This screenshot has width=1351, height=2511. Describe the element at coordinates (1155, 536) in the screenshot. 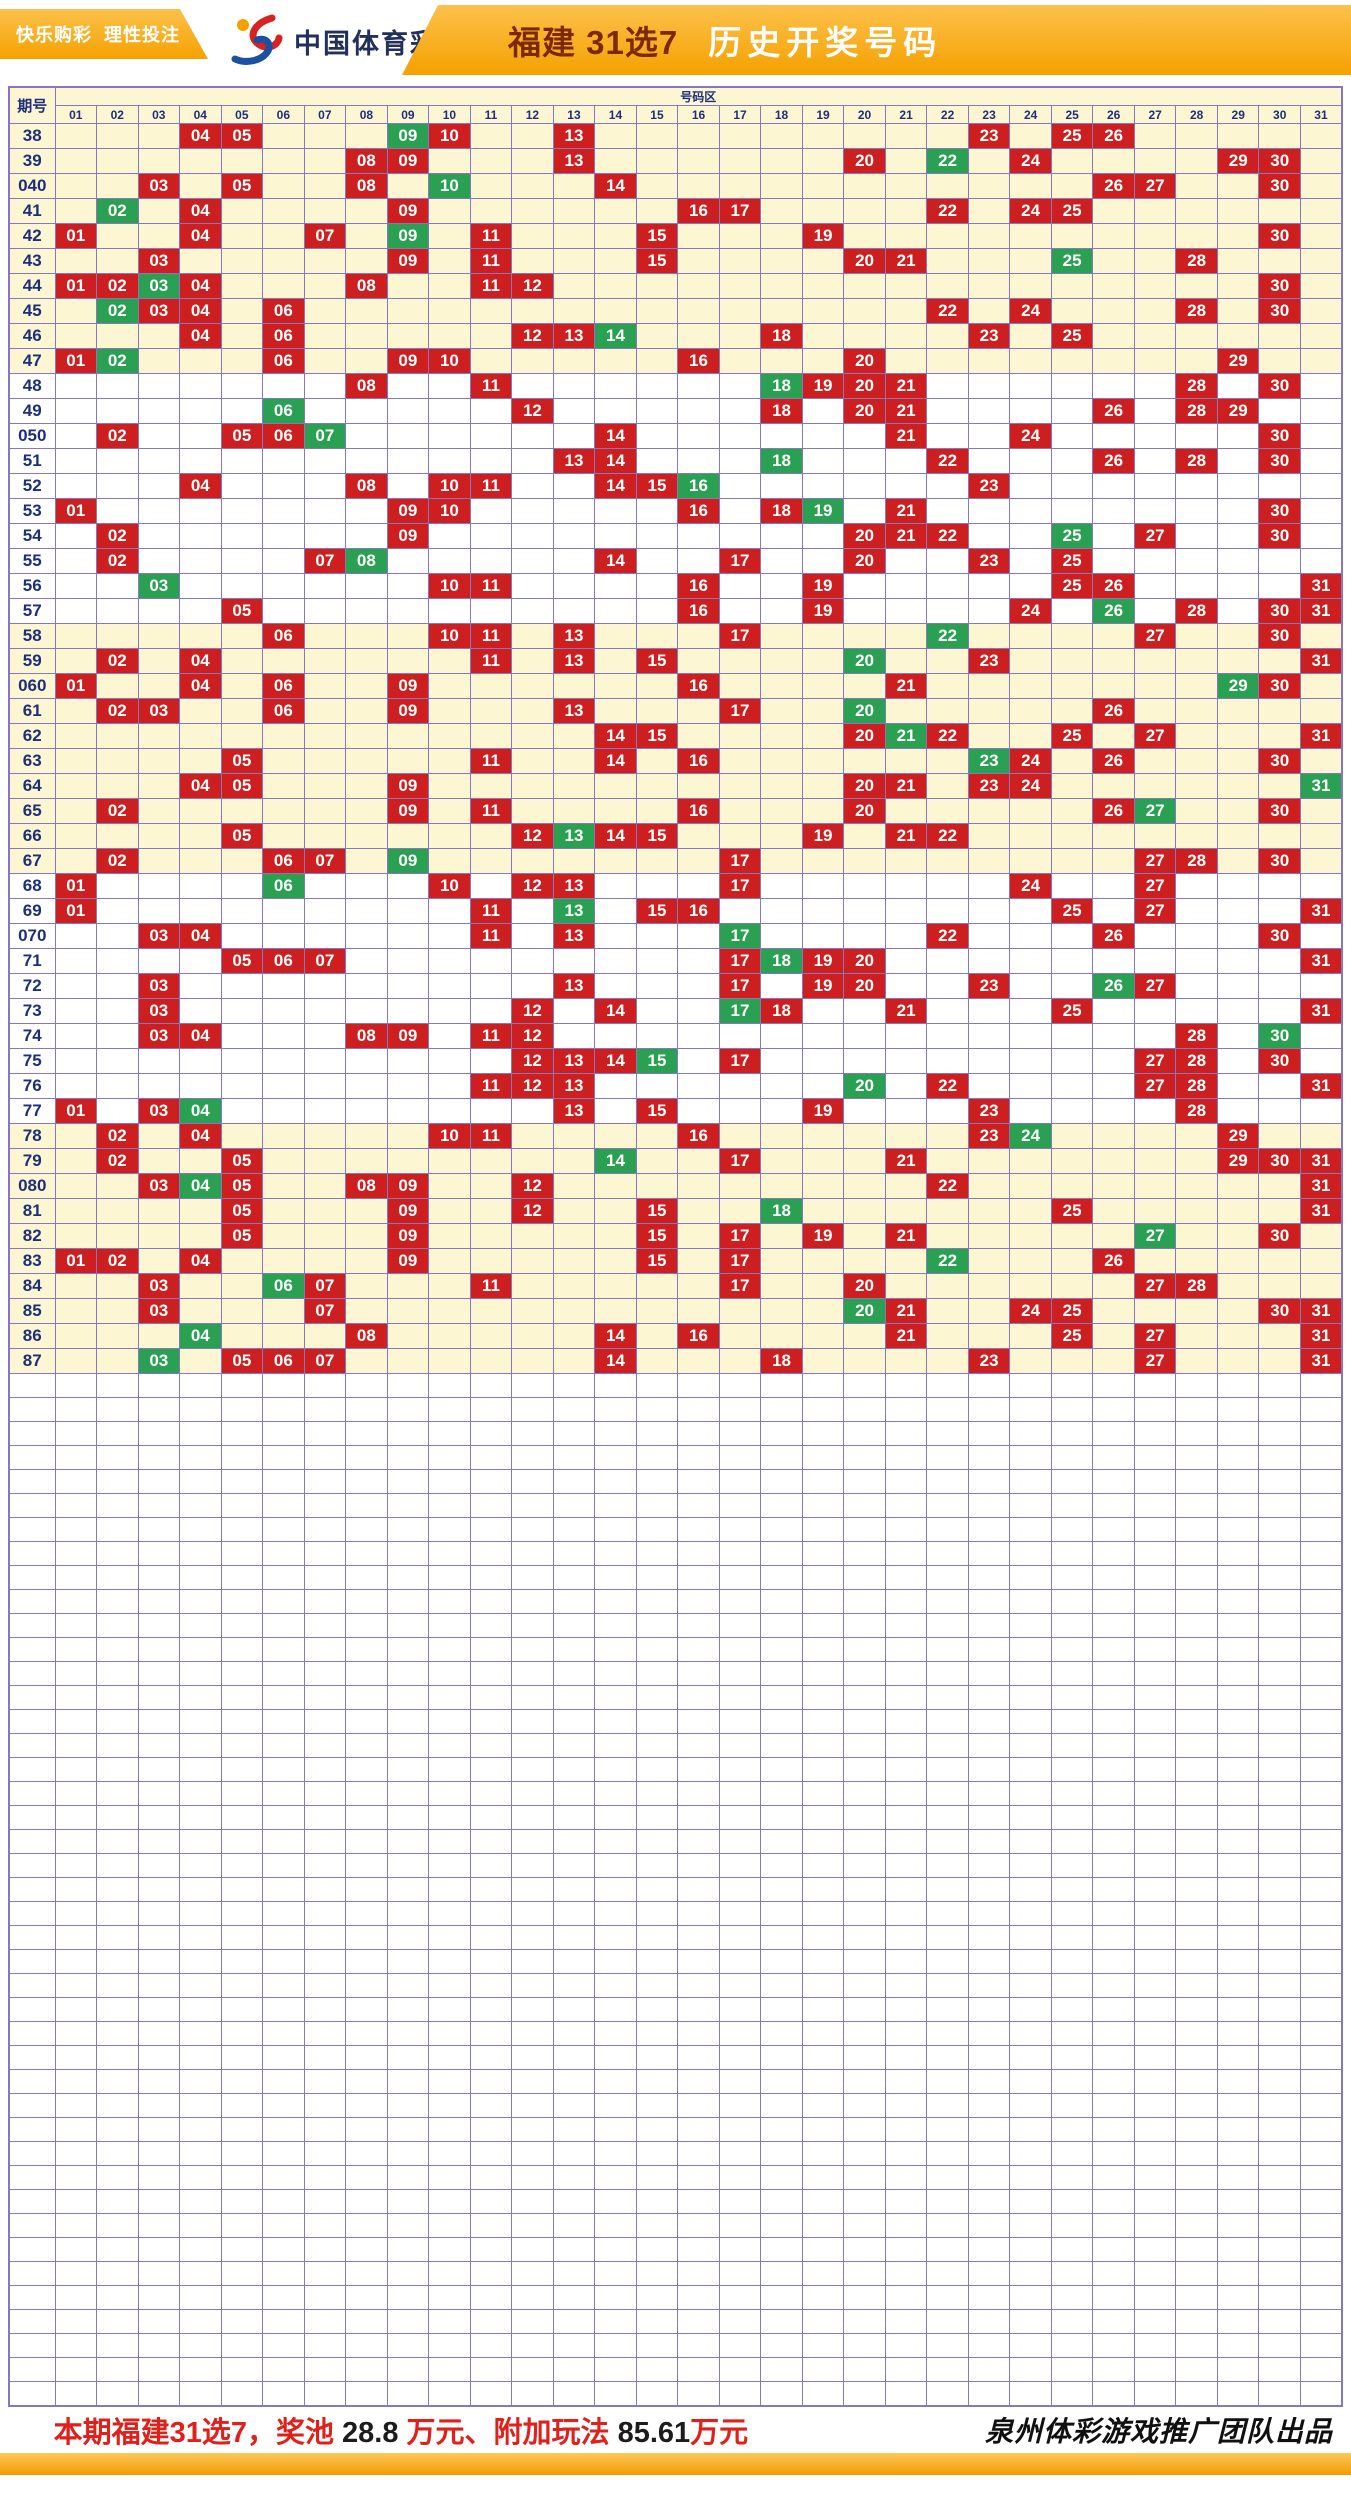

I see `basic-number-cell: 27` at that location.